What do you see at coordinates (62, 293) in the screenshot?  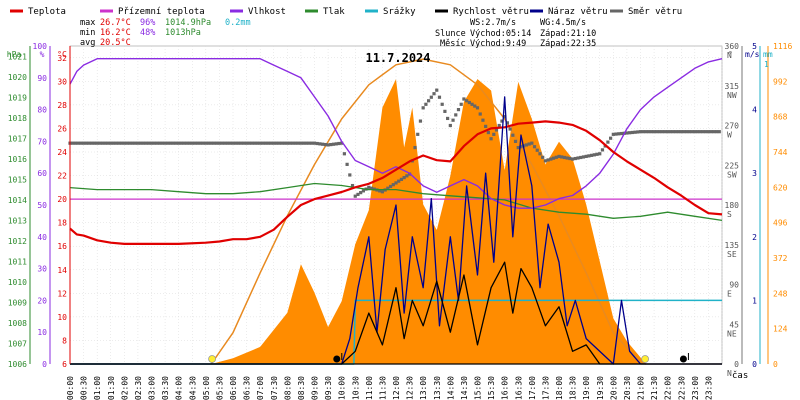 I see `temperature-tick: 12` at bounding box center [62, 293].